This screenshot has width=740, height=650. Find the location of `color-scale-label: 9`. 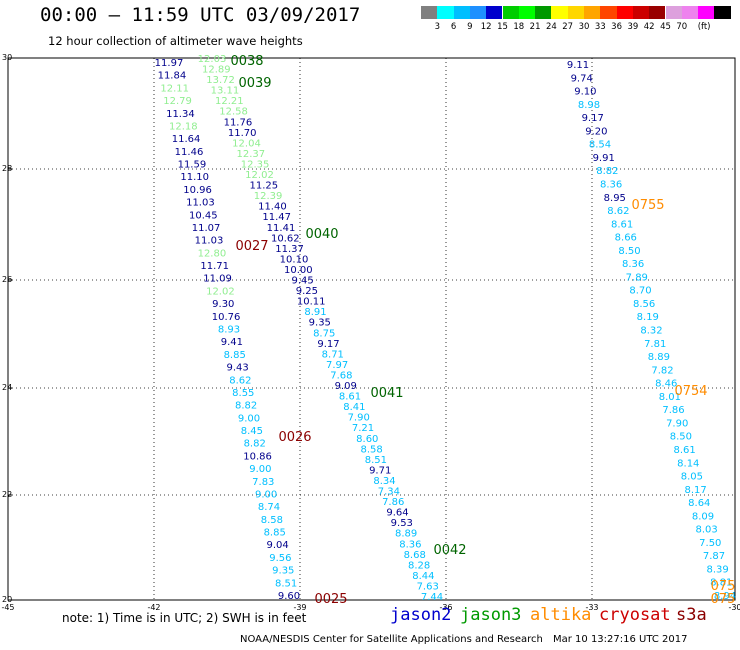

color-scale-label: 9 is located at coordinates (470, 27).